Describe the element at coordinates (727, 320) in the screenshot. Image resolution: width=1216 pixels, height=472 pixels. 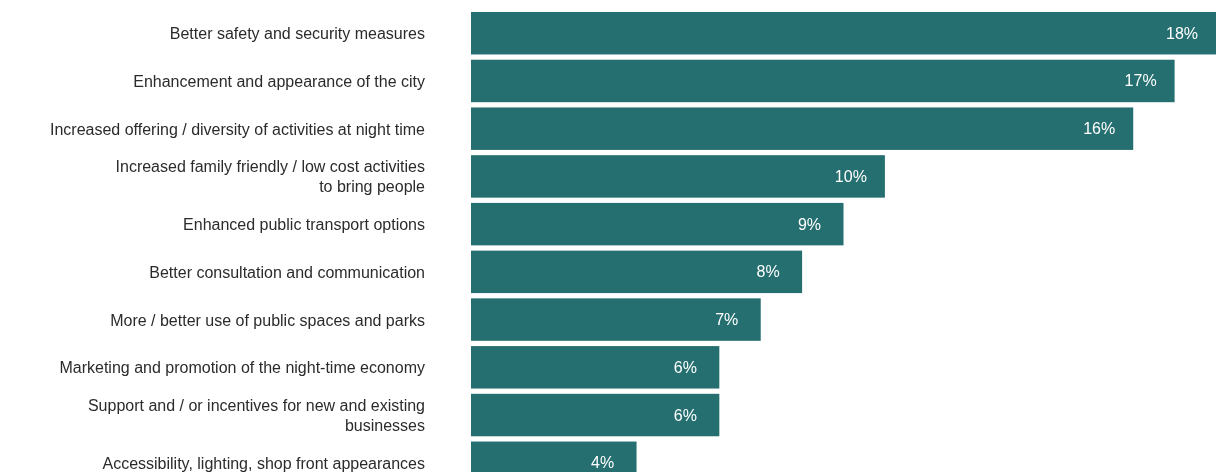
I see `data-label: 7%` at that location.